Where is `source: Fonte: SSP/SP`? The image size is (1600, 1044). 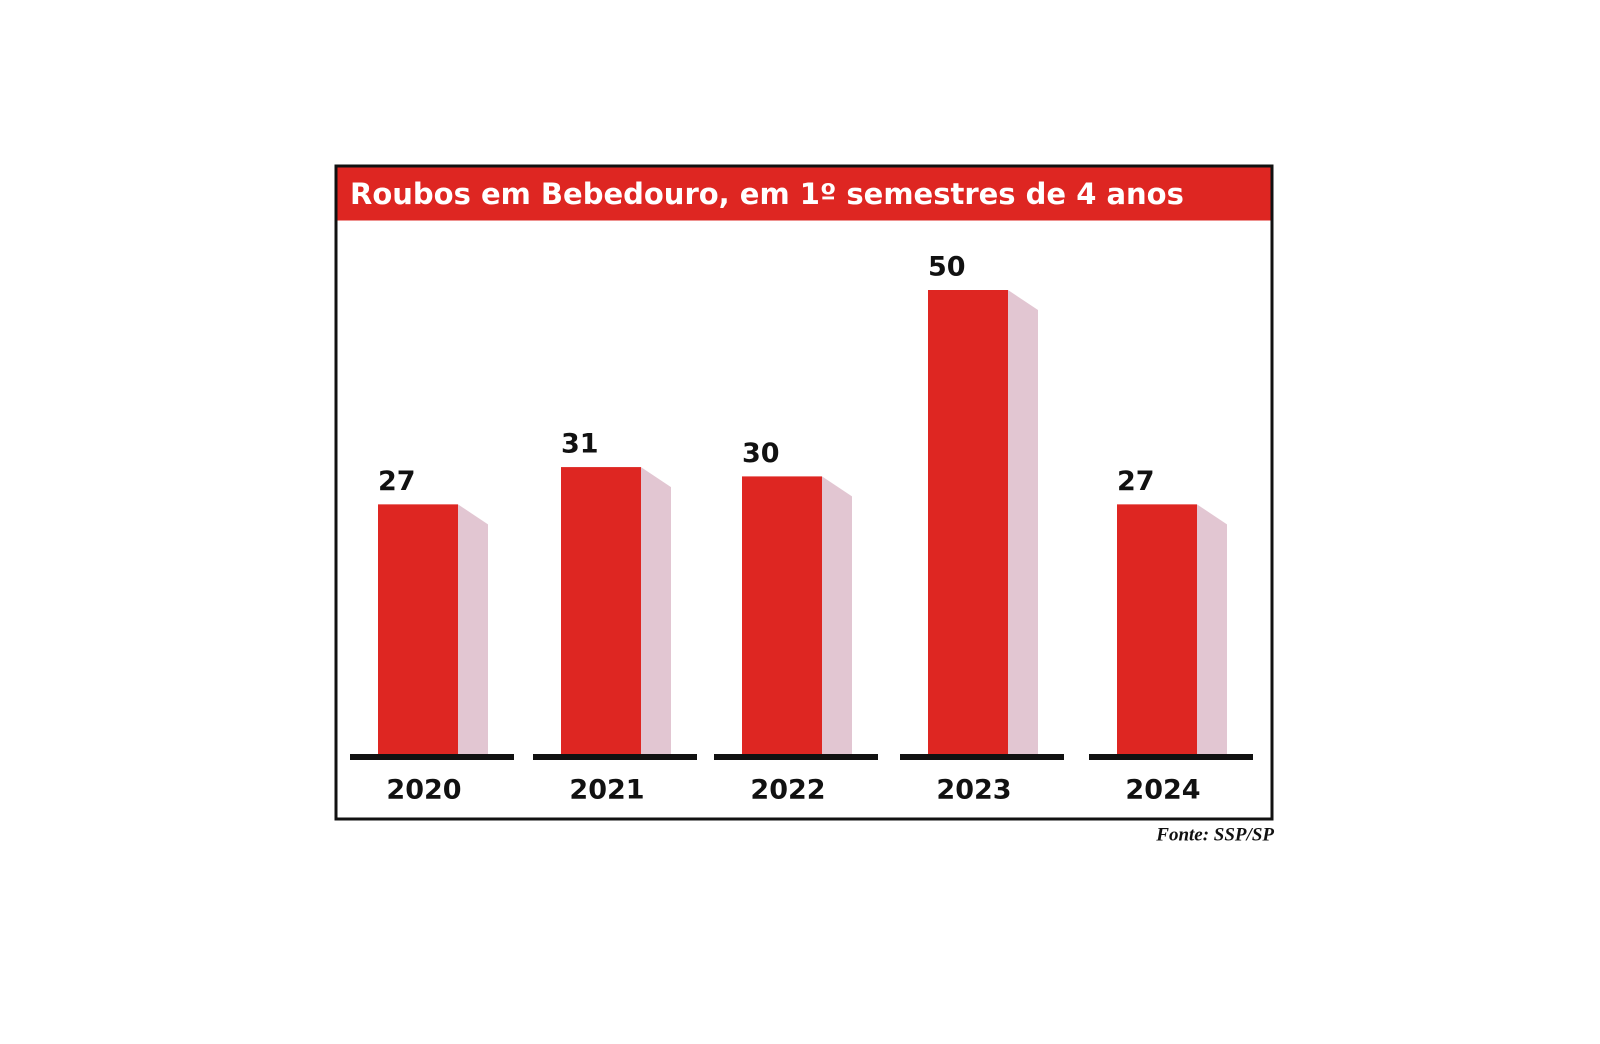 source: Fonte: SSP/SP is located at coordinates (1214, 834).